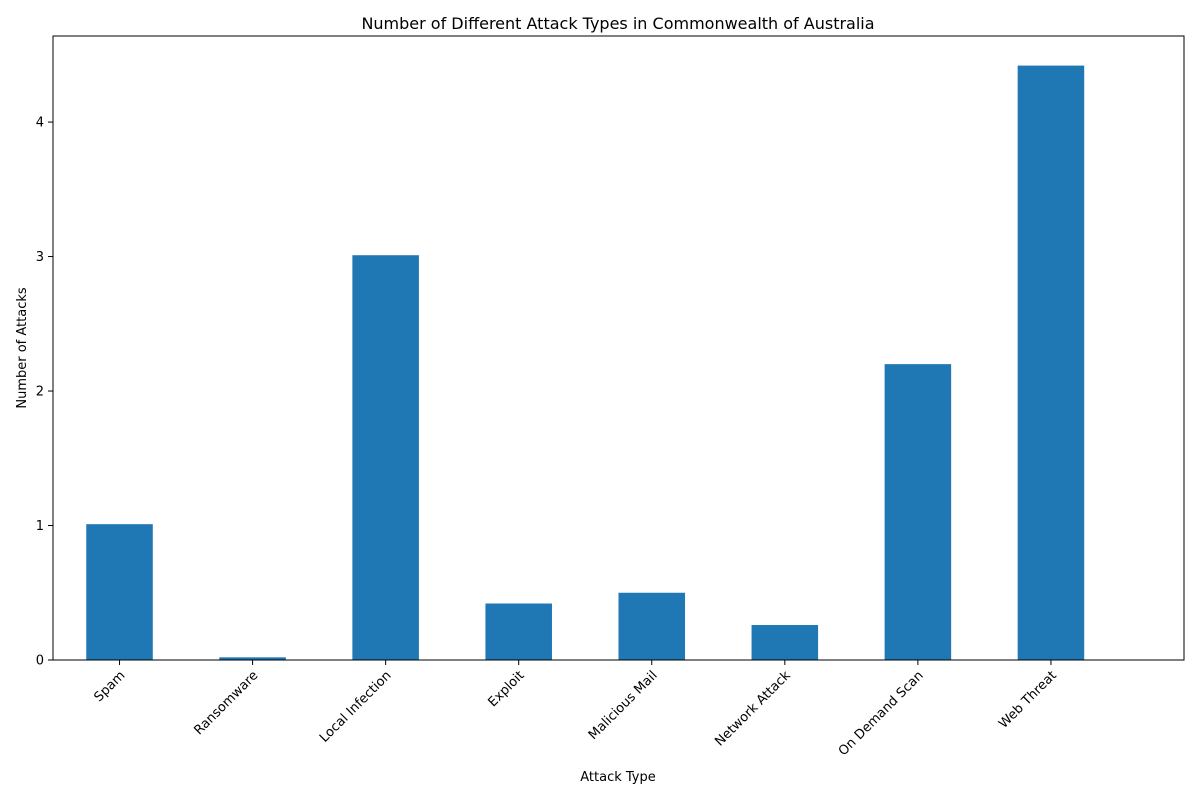 Image resolution: width=1200 pixels, height=800 pixels. I want to click on bar-network-attack, so click(785, 642).